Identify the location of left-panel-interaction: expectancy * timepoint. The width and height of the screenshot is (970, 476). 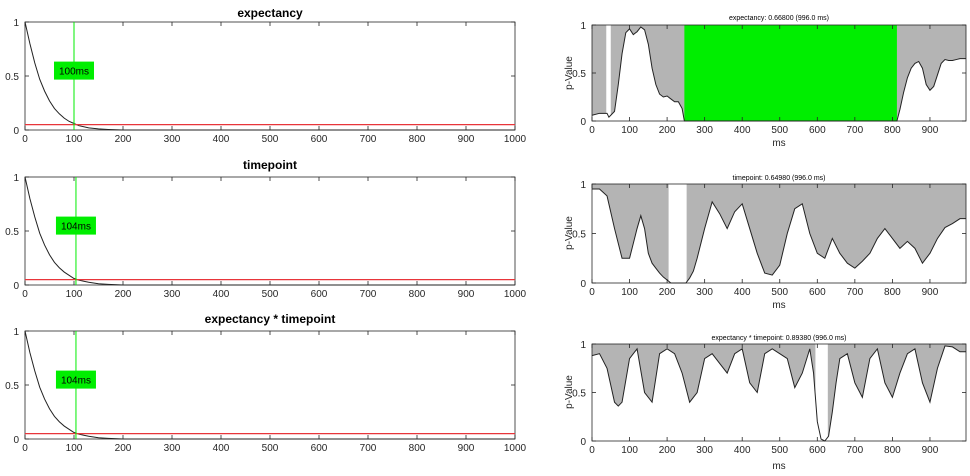
(270, 319).